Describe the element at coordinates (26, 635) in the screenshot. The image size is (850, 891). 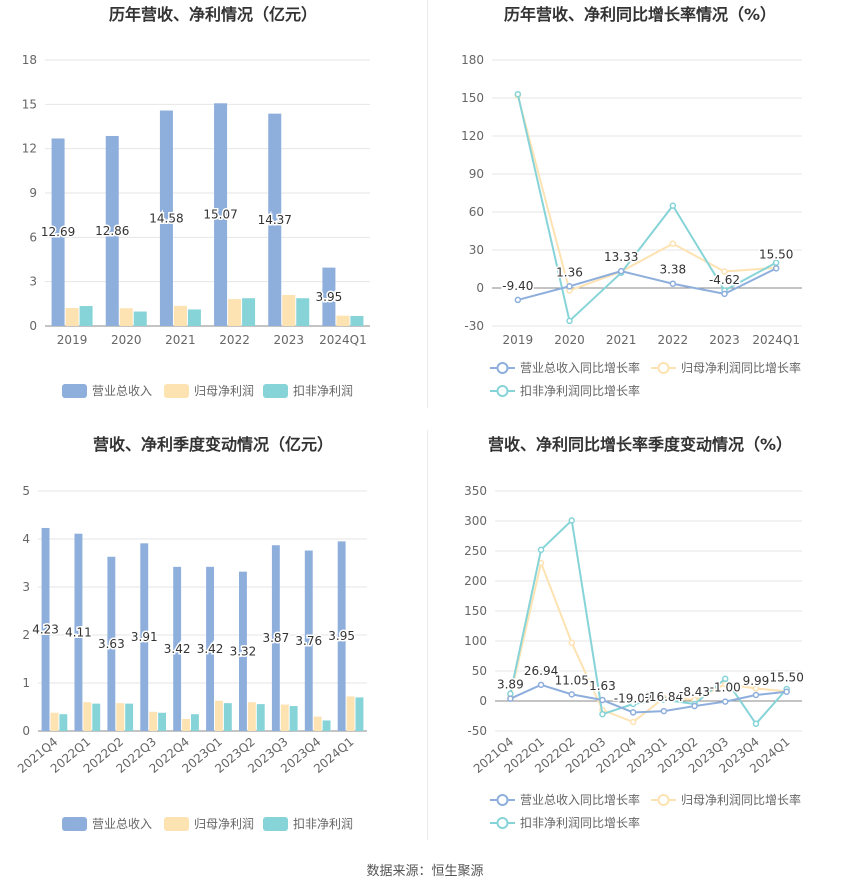
I see `y-tick-label: 2` at that location.